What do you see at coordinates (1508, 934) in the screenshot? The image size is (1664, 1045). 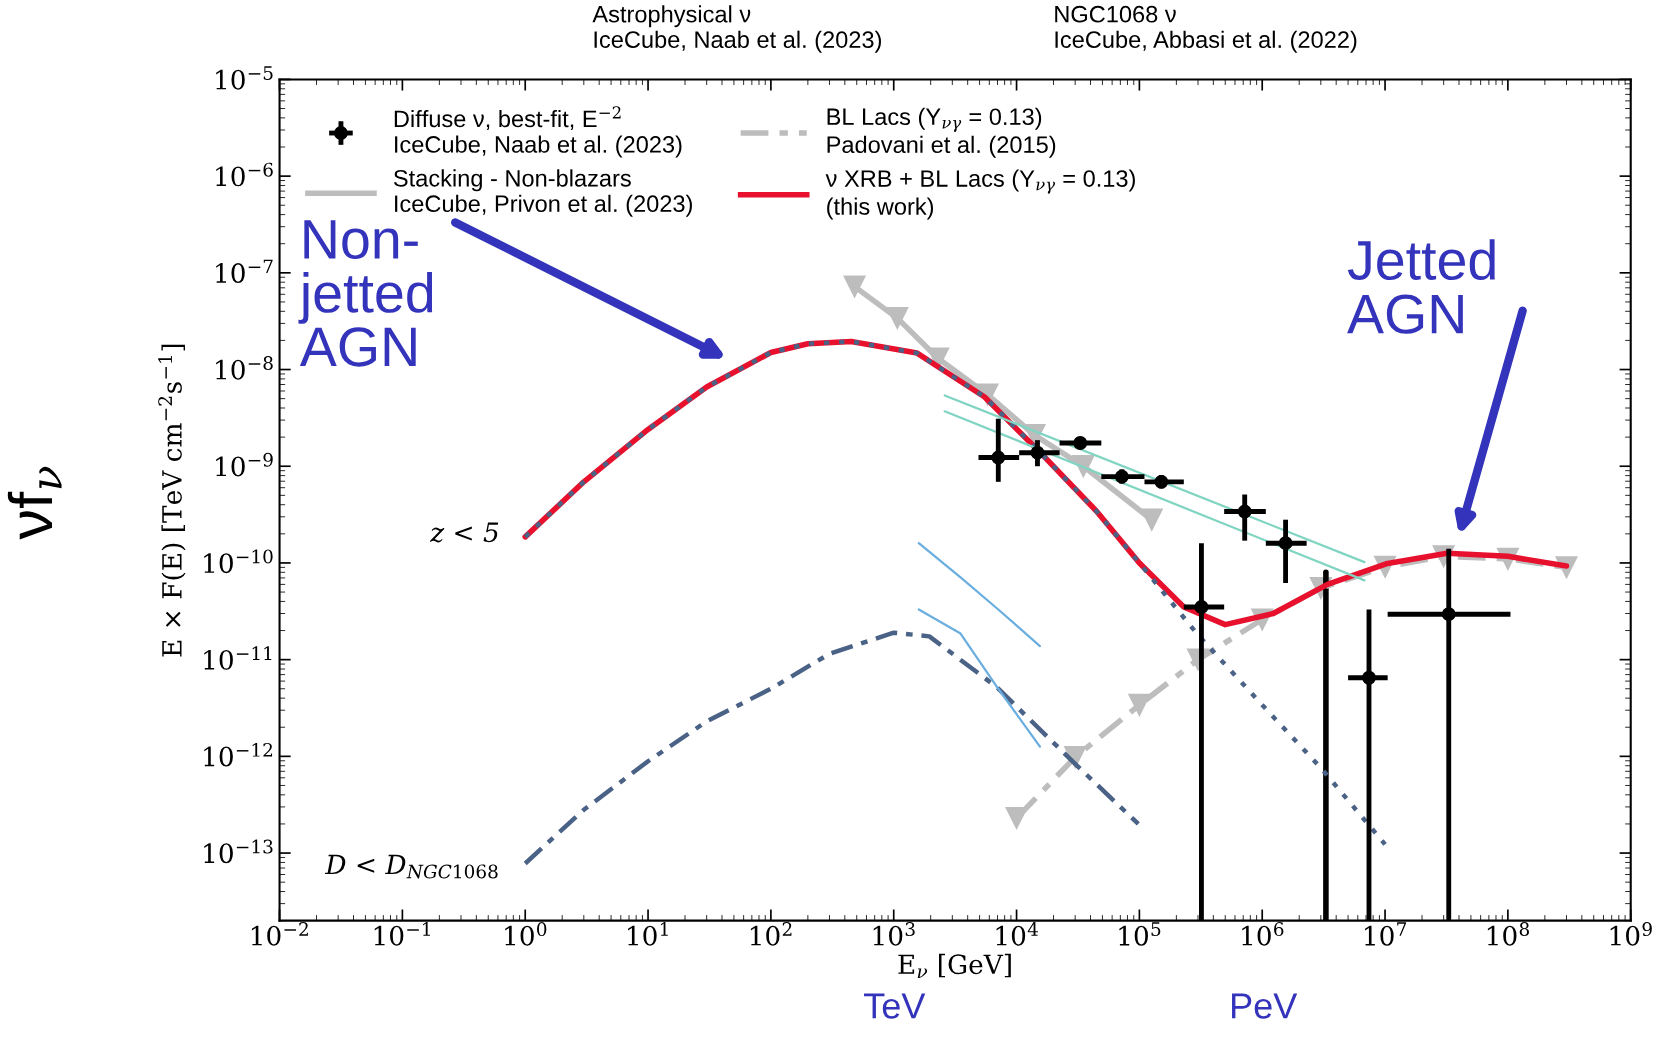 I see `x-tick-label: 10$^{8}$` at bounding box center [1508, 934].